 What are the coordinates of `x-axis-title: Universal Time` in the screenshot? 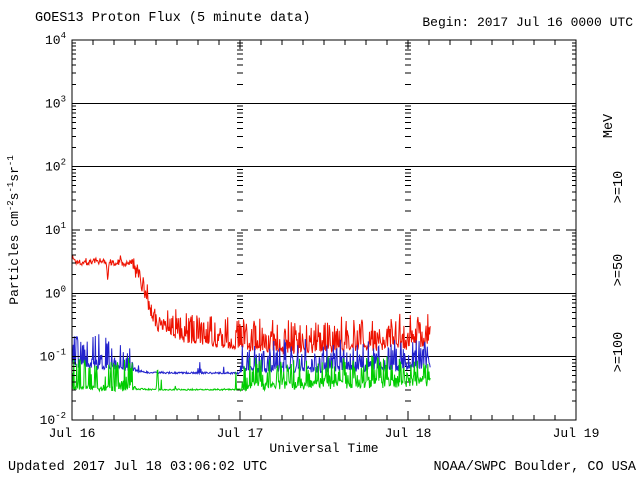 It's located at (323, 448).